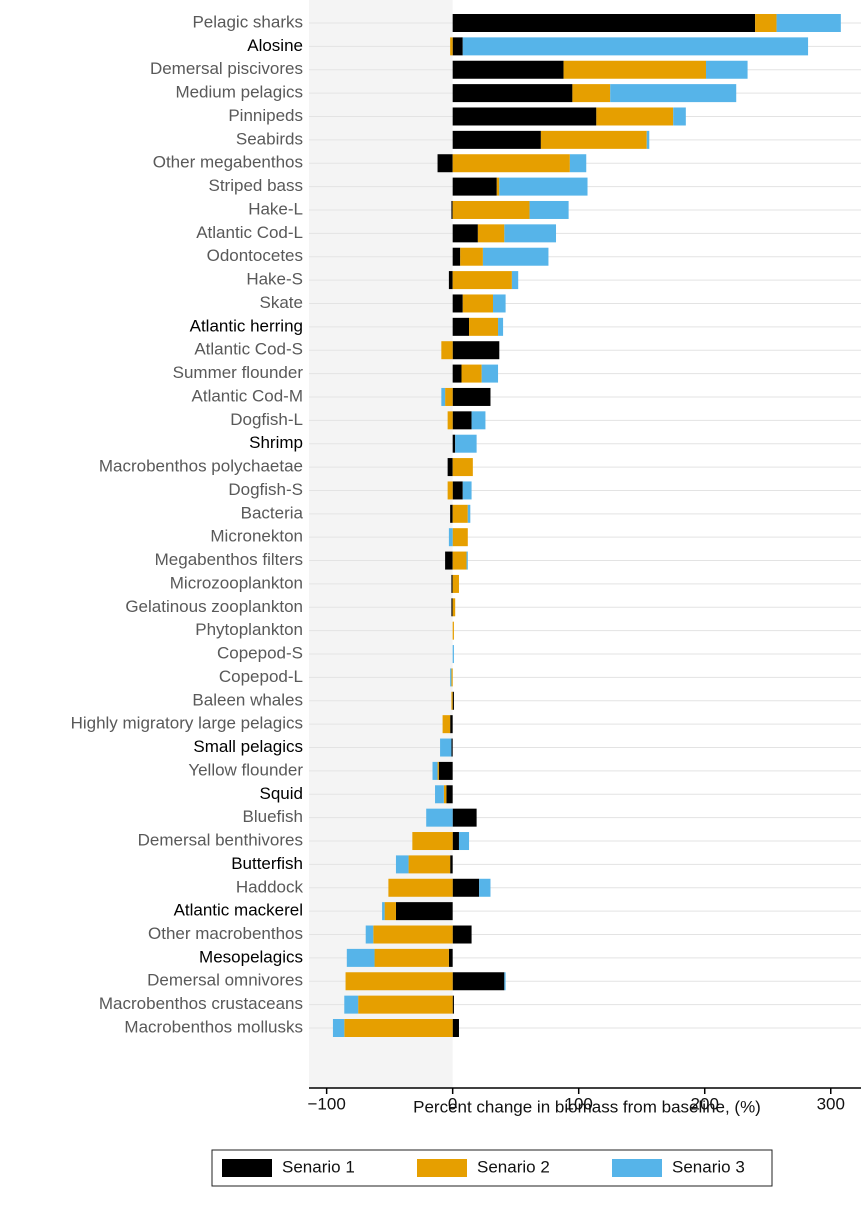  What do you see at coordinates (265, 115) in the screenshot?
I see `y-tick-label: Pinnipeds` at bounding box center [265, 115].